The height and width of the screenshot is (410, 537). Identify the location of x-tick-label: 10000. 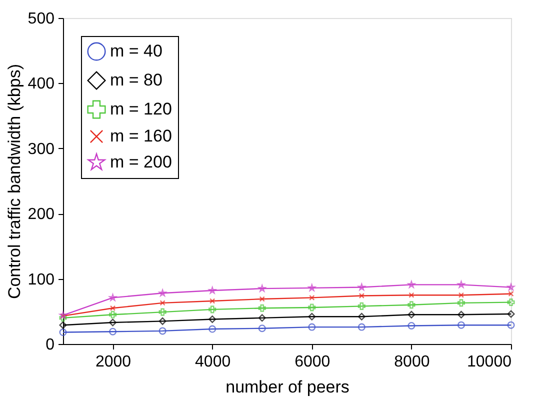
(489, 362).